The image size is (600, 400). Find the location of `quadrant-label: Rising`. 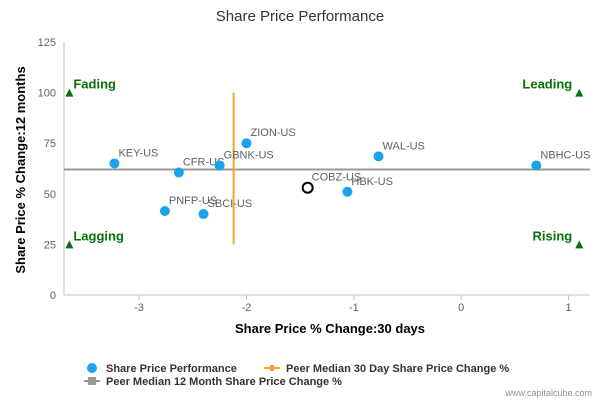

quadrant-label: Rising is located at coordinates (553, 235).